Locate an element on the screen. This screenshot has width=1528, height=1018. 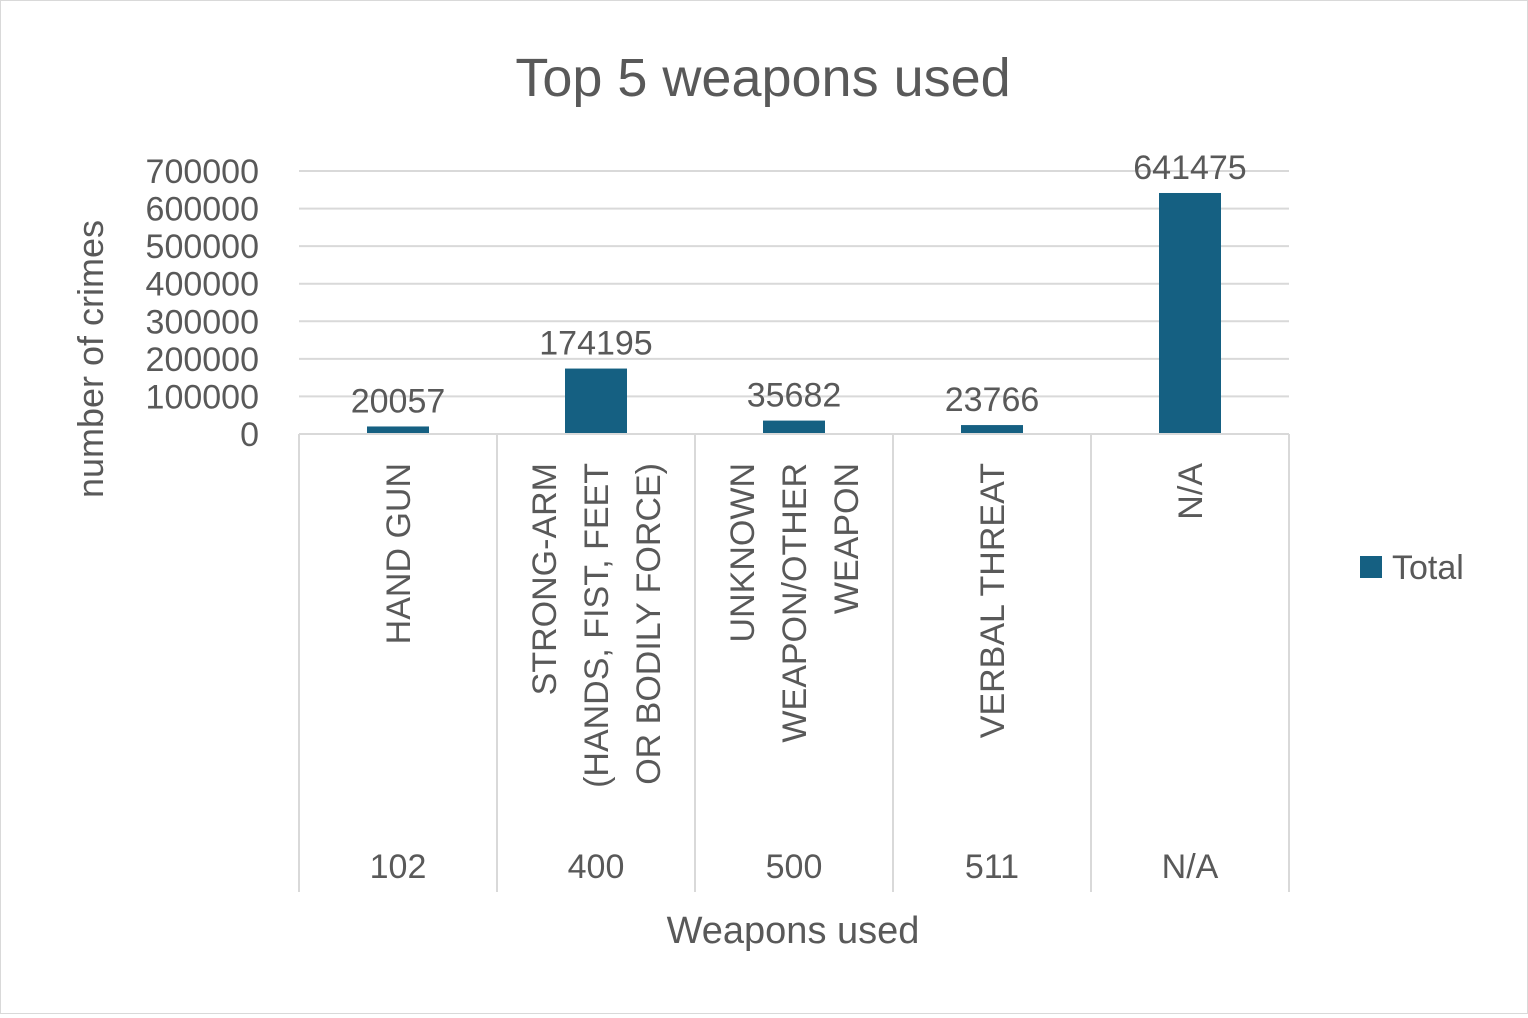
legend-label: Total is located at coordinates (1428, 568).